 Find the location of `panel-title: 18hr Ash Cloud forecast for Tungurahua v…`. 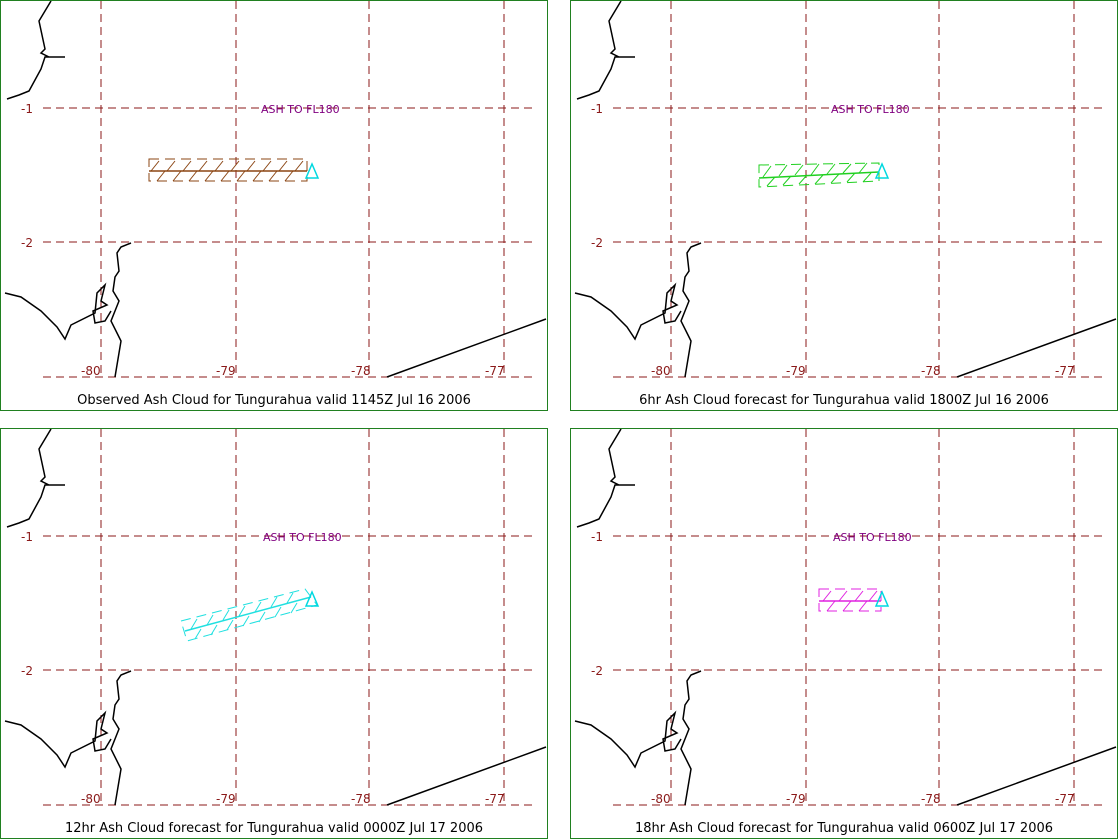

panel-title: 18hr Ash Cloud forecast for Tungurahua v… is located at coordinates (844, 828).